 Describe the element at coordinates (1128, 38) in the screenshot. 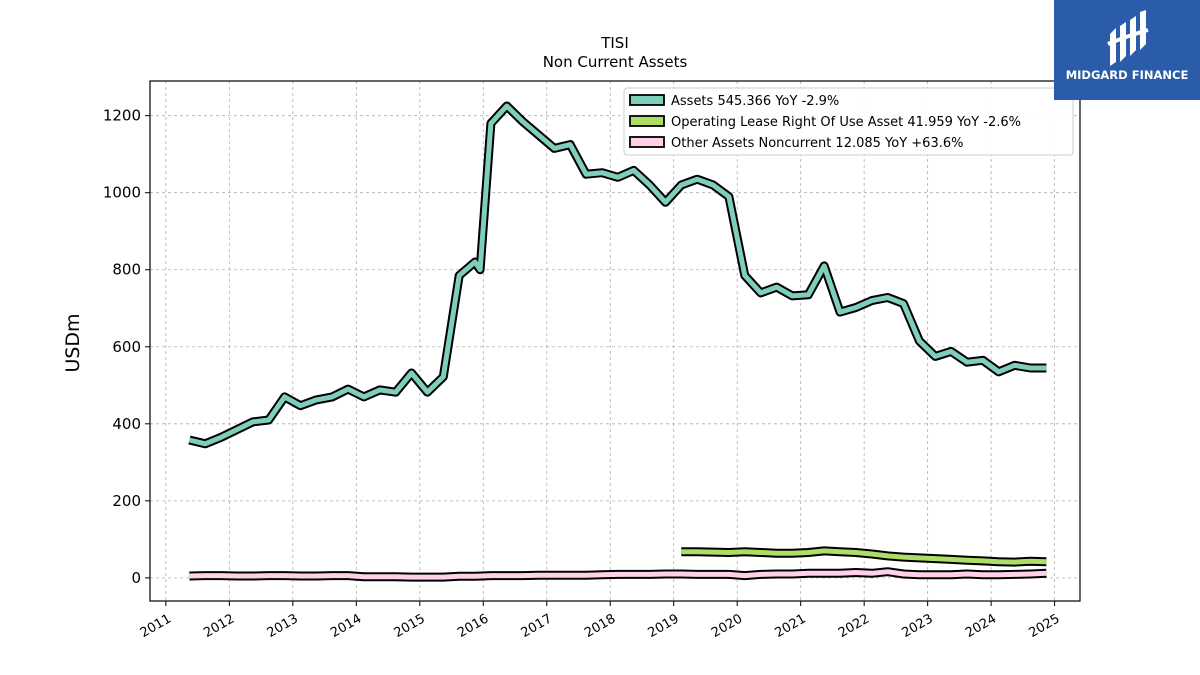

I see `midgard-logo-mark-icon` at that location.